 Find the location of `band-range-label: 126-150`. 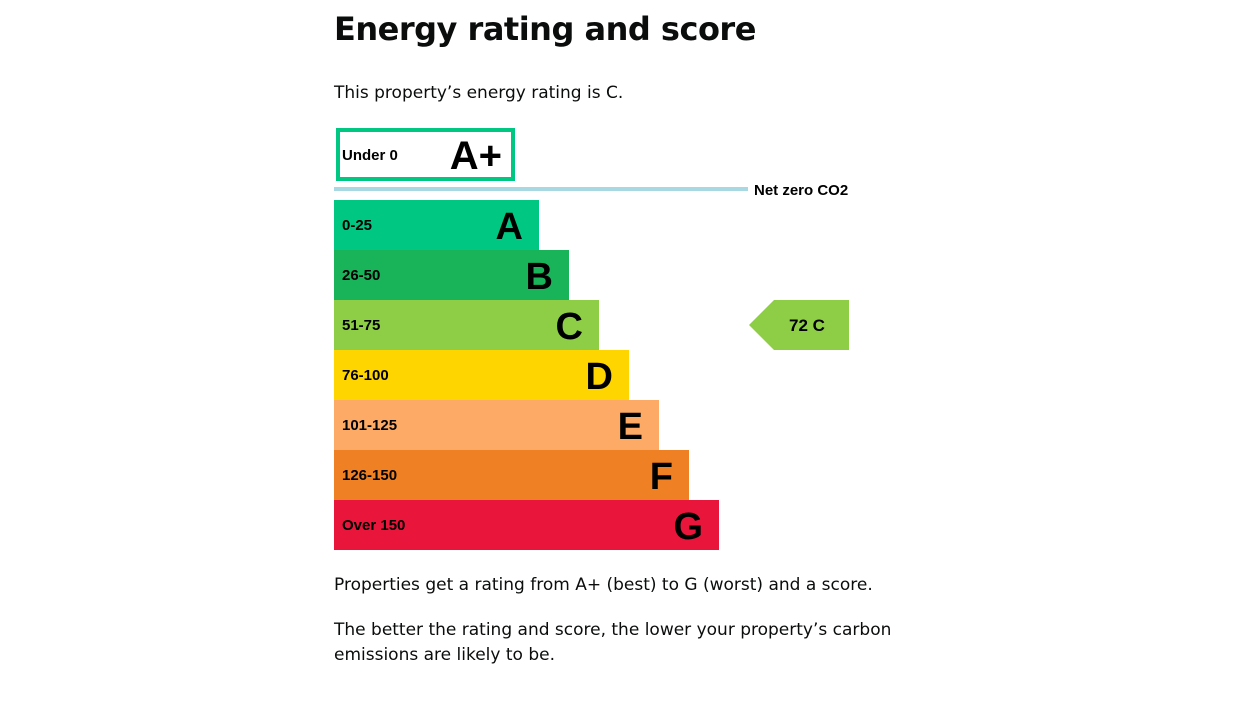

band-range-label: 126-150 is located at coordinates (369, 475).